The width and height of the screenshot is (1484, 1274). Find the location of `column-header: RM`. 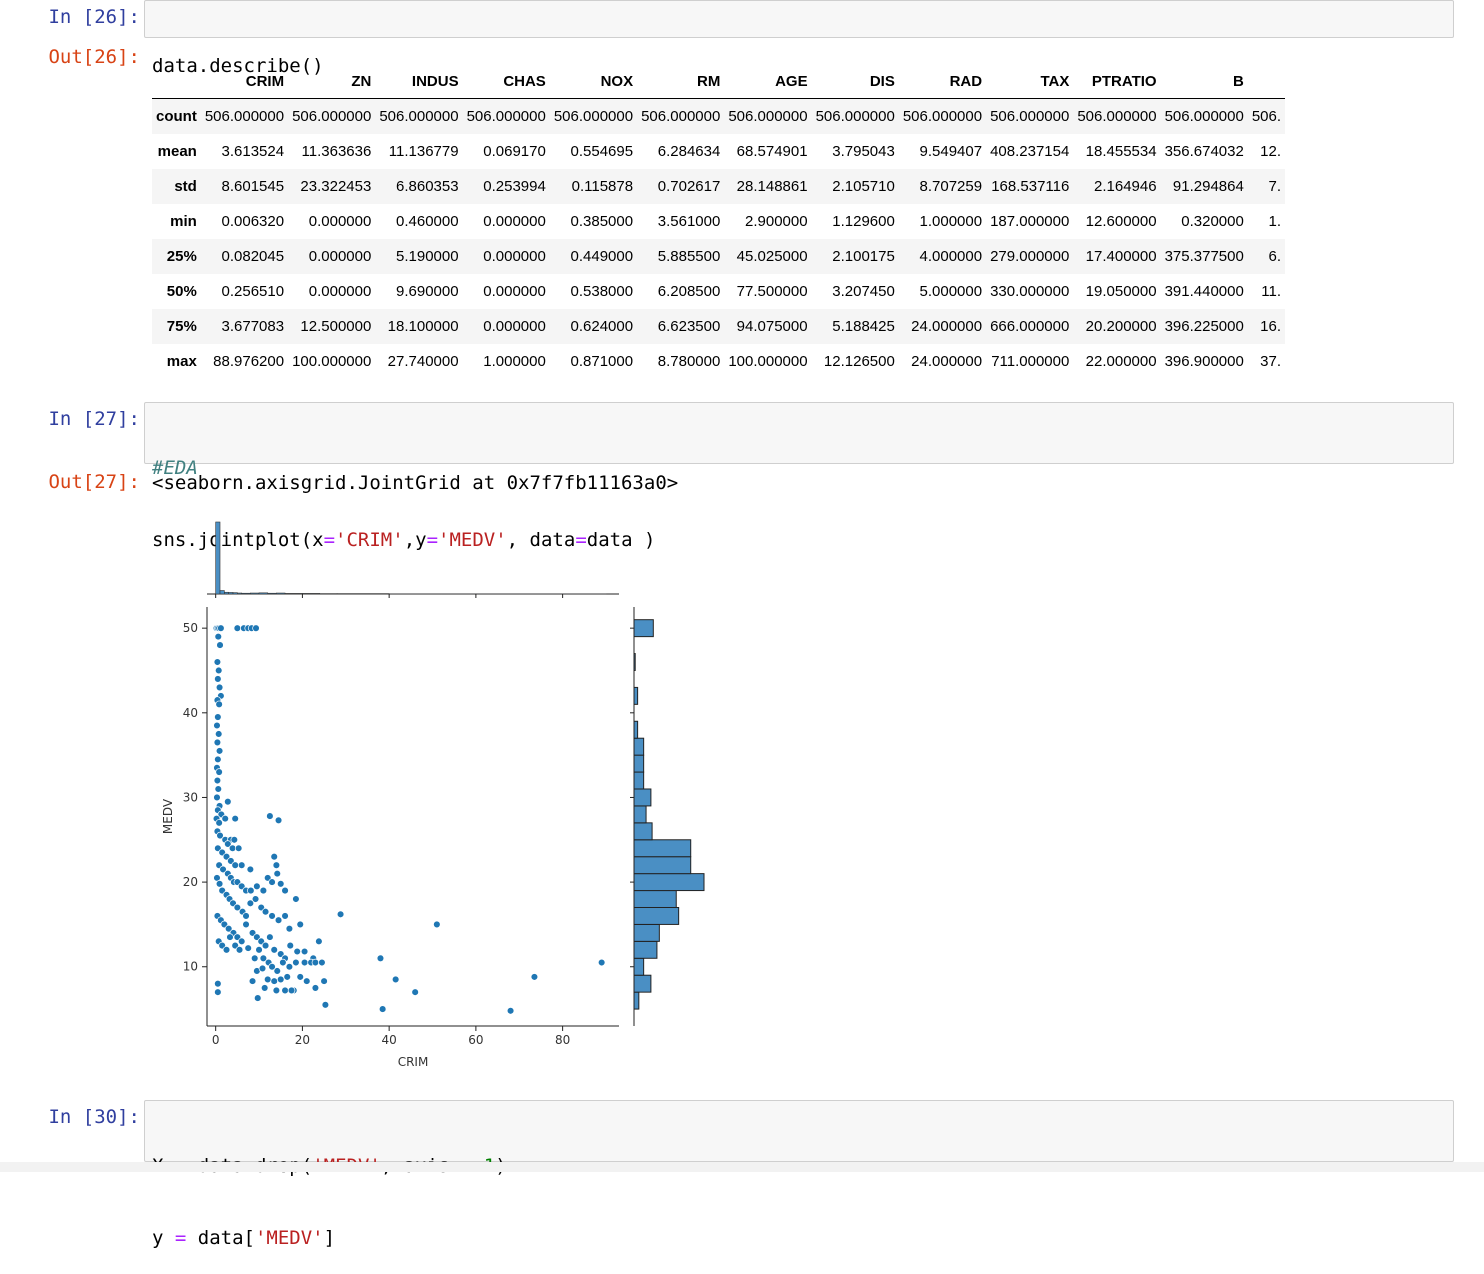

column-header: RM is located at coordinates (680, 81).